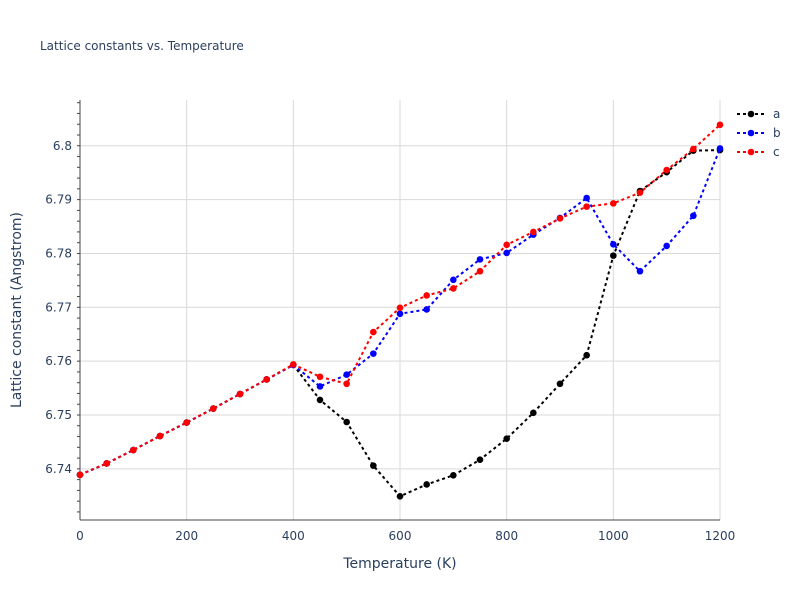 The image size is (800, 600). I want to click on legend-item-c: c, so click(758, 152).